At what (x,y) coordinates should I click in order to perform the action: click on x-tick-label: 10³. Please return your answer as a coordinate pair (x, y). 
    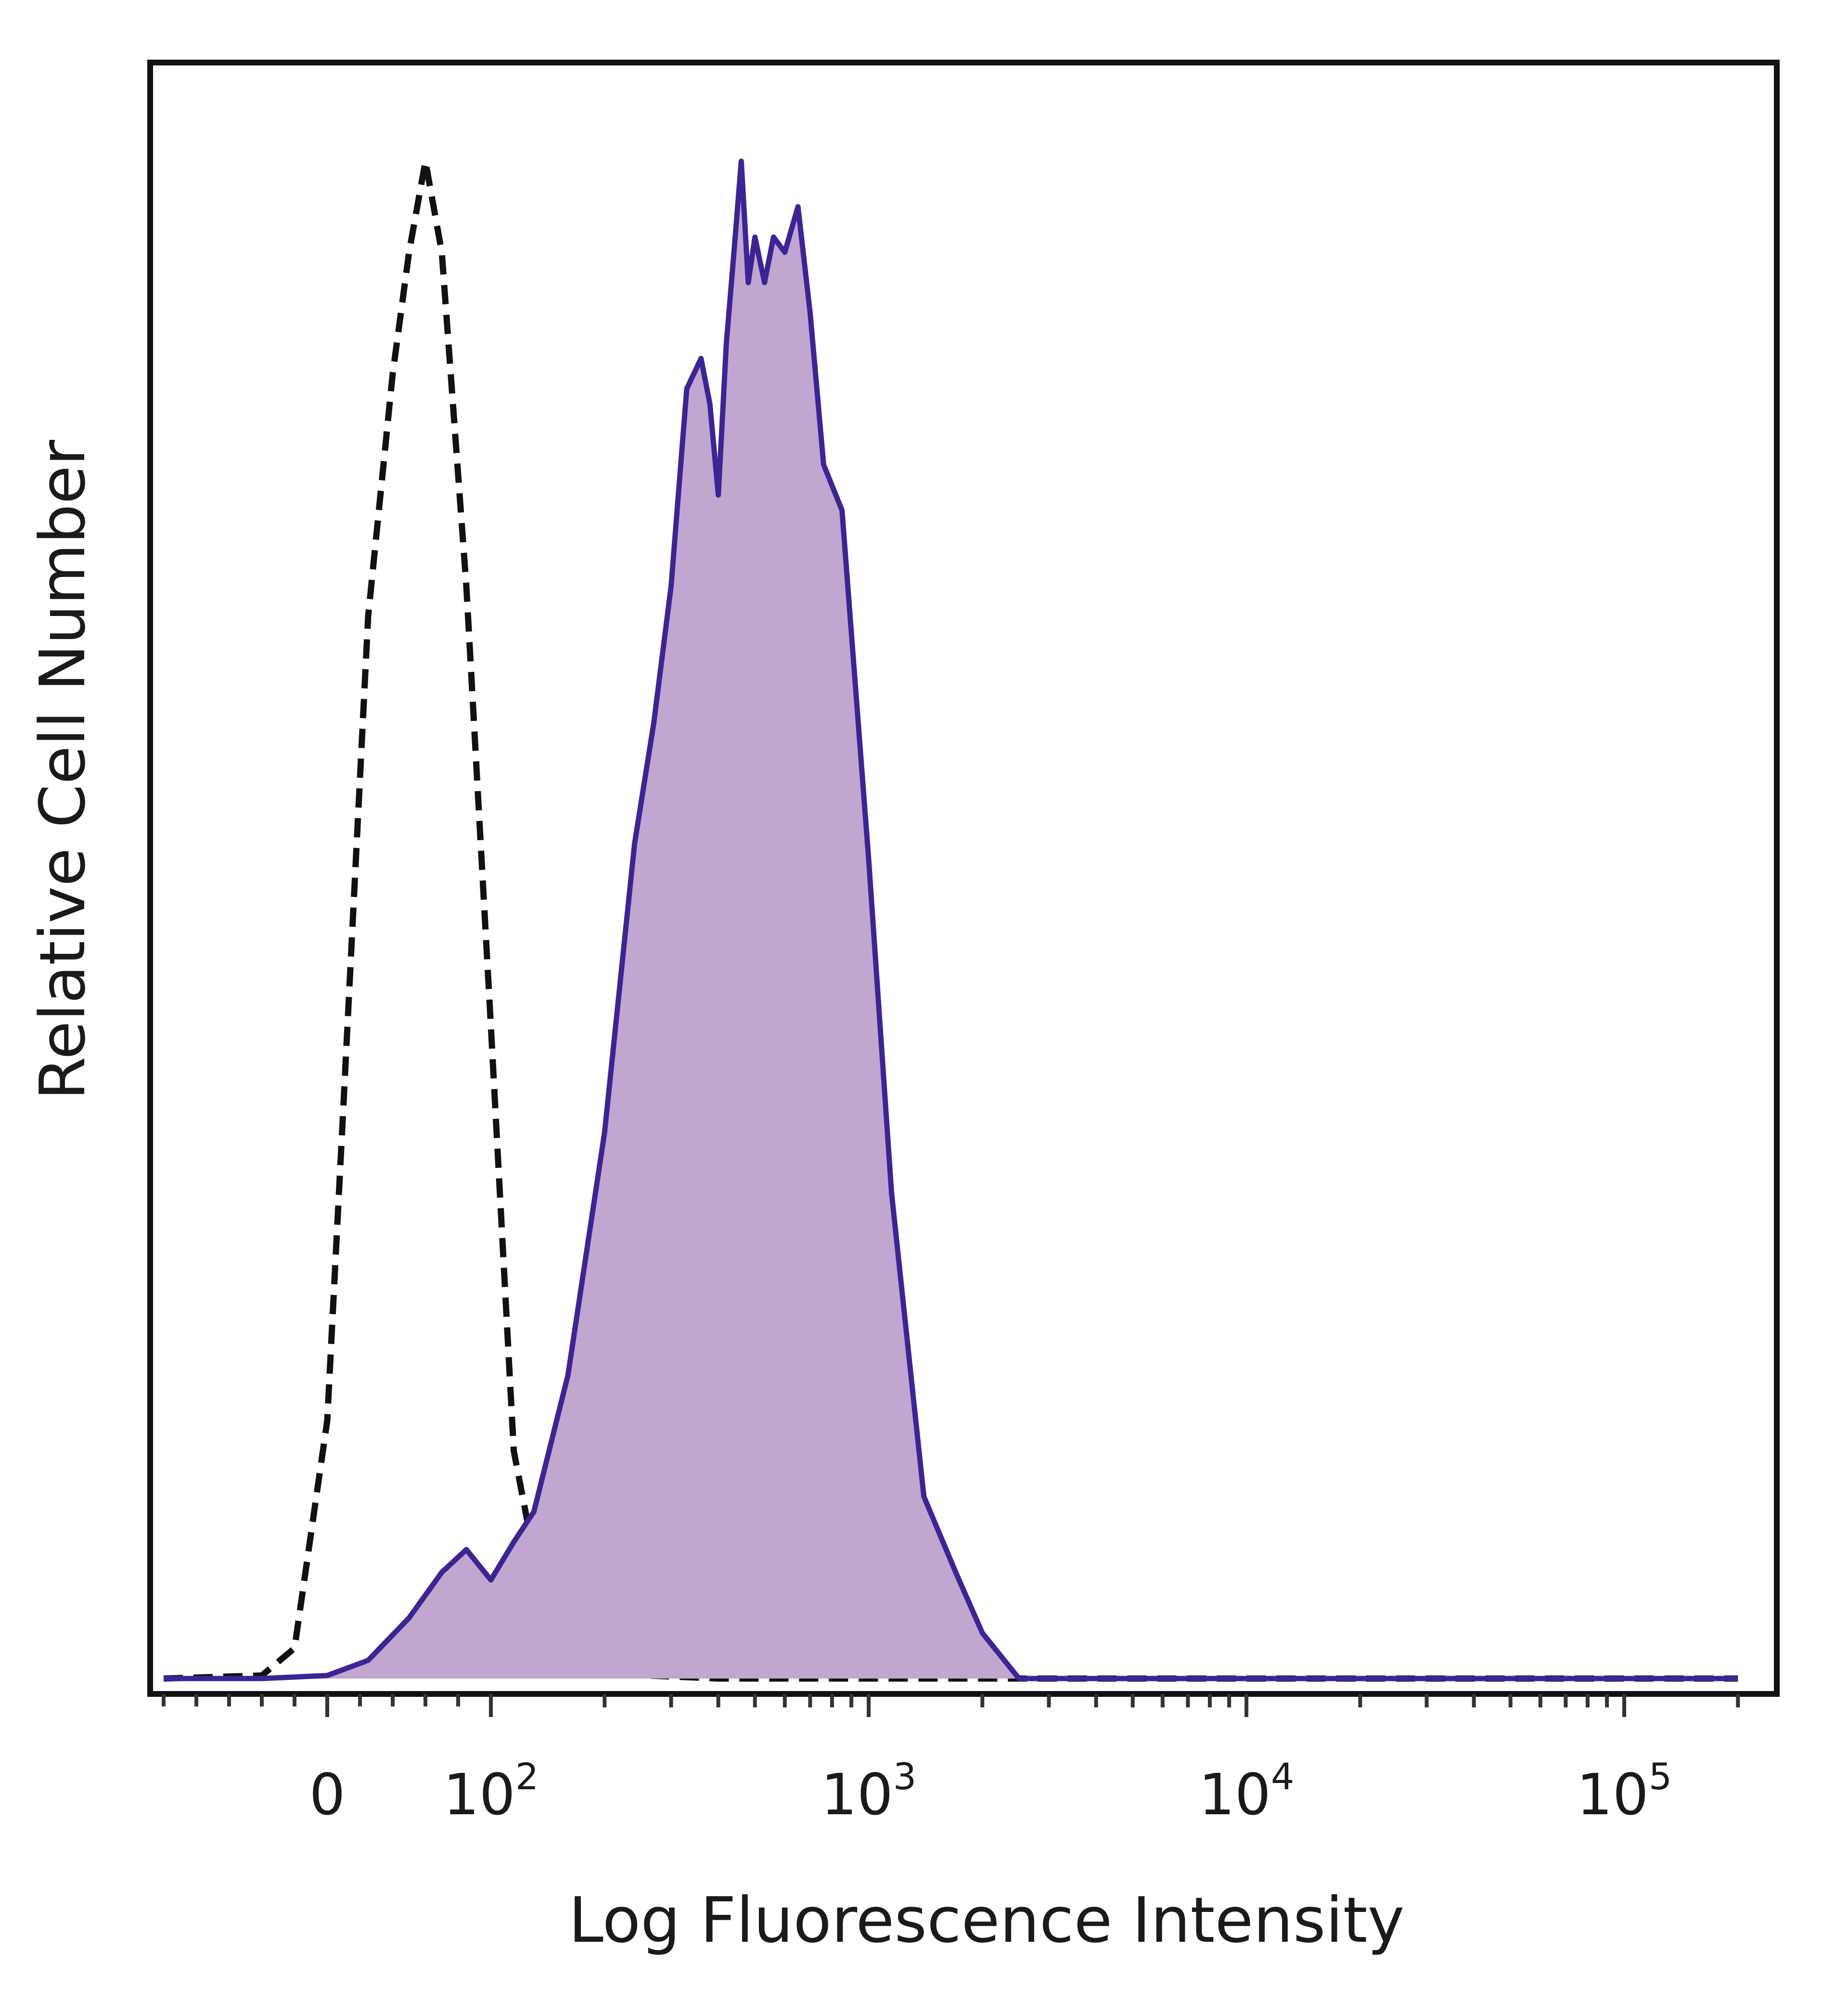
    Looking at the image, I should click on (869, 1791).